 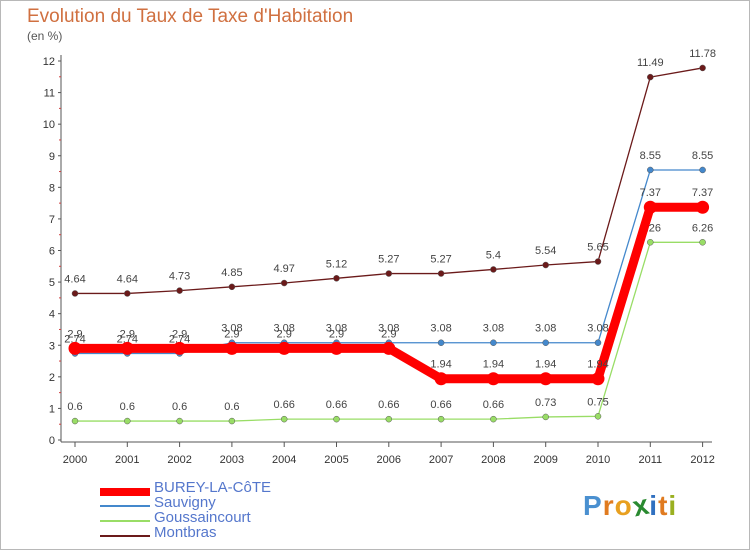 I want to click on x-tick-label: 2003, so click(x=232, y=460).